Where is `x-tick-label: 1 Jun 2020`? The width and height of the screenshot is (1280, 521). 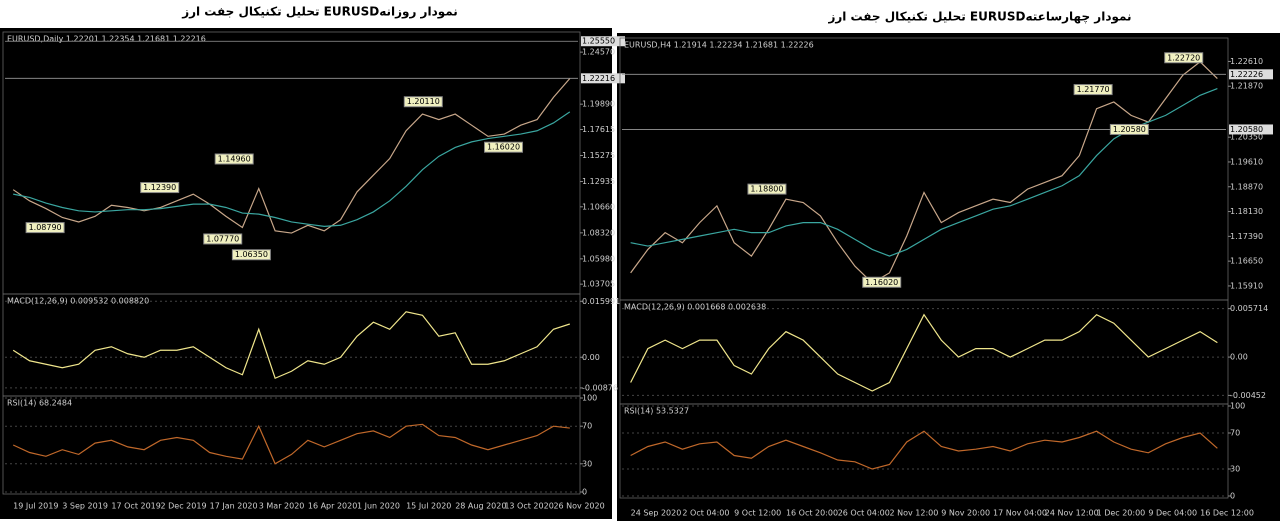 x-tick-label: 1 Jun 2020 is located at coordinates (378, 506).